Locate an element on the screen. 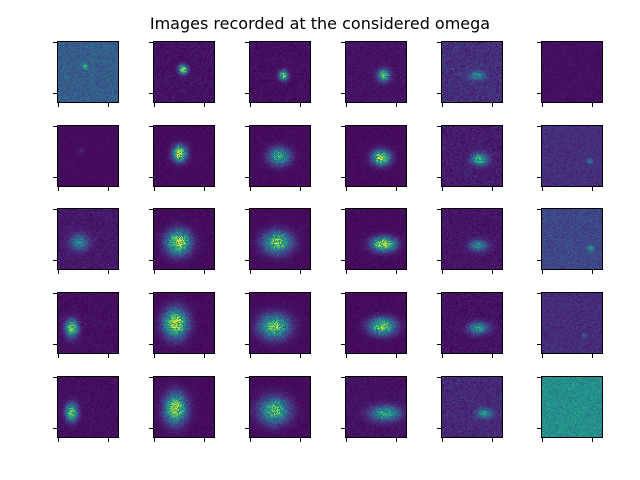  image-panel-r5-c3 is located at coordinates (280, 407).